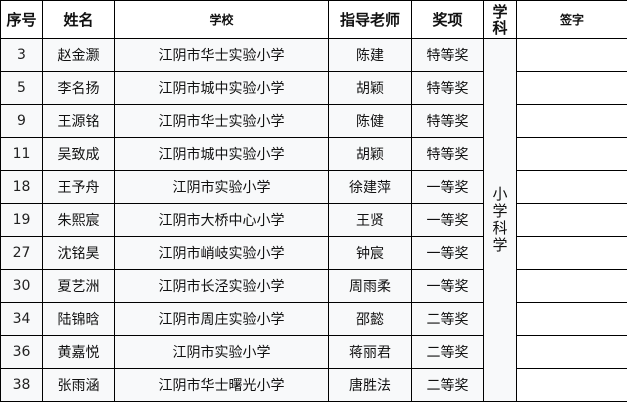  Describe the element at coordinates (500, 27) in the screenshot. I see `header-subject-line2: 科` at that location.